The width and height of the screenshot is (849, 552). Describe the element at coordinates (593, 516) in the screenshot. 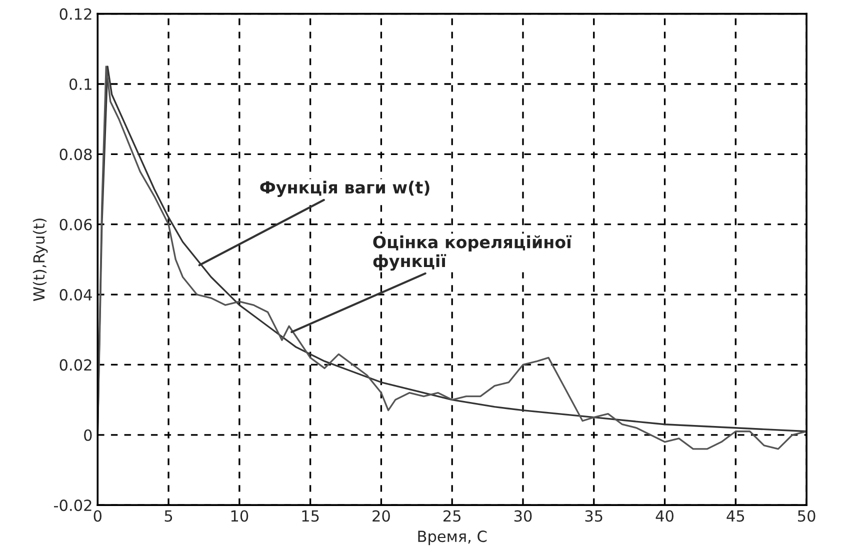

I see `x-tick-label: 35` at that location.